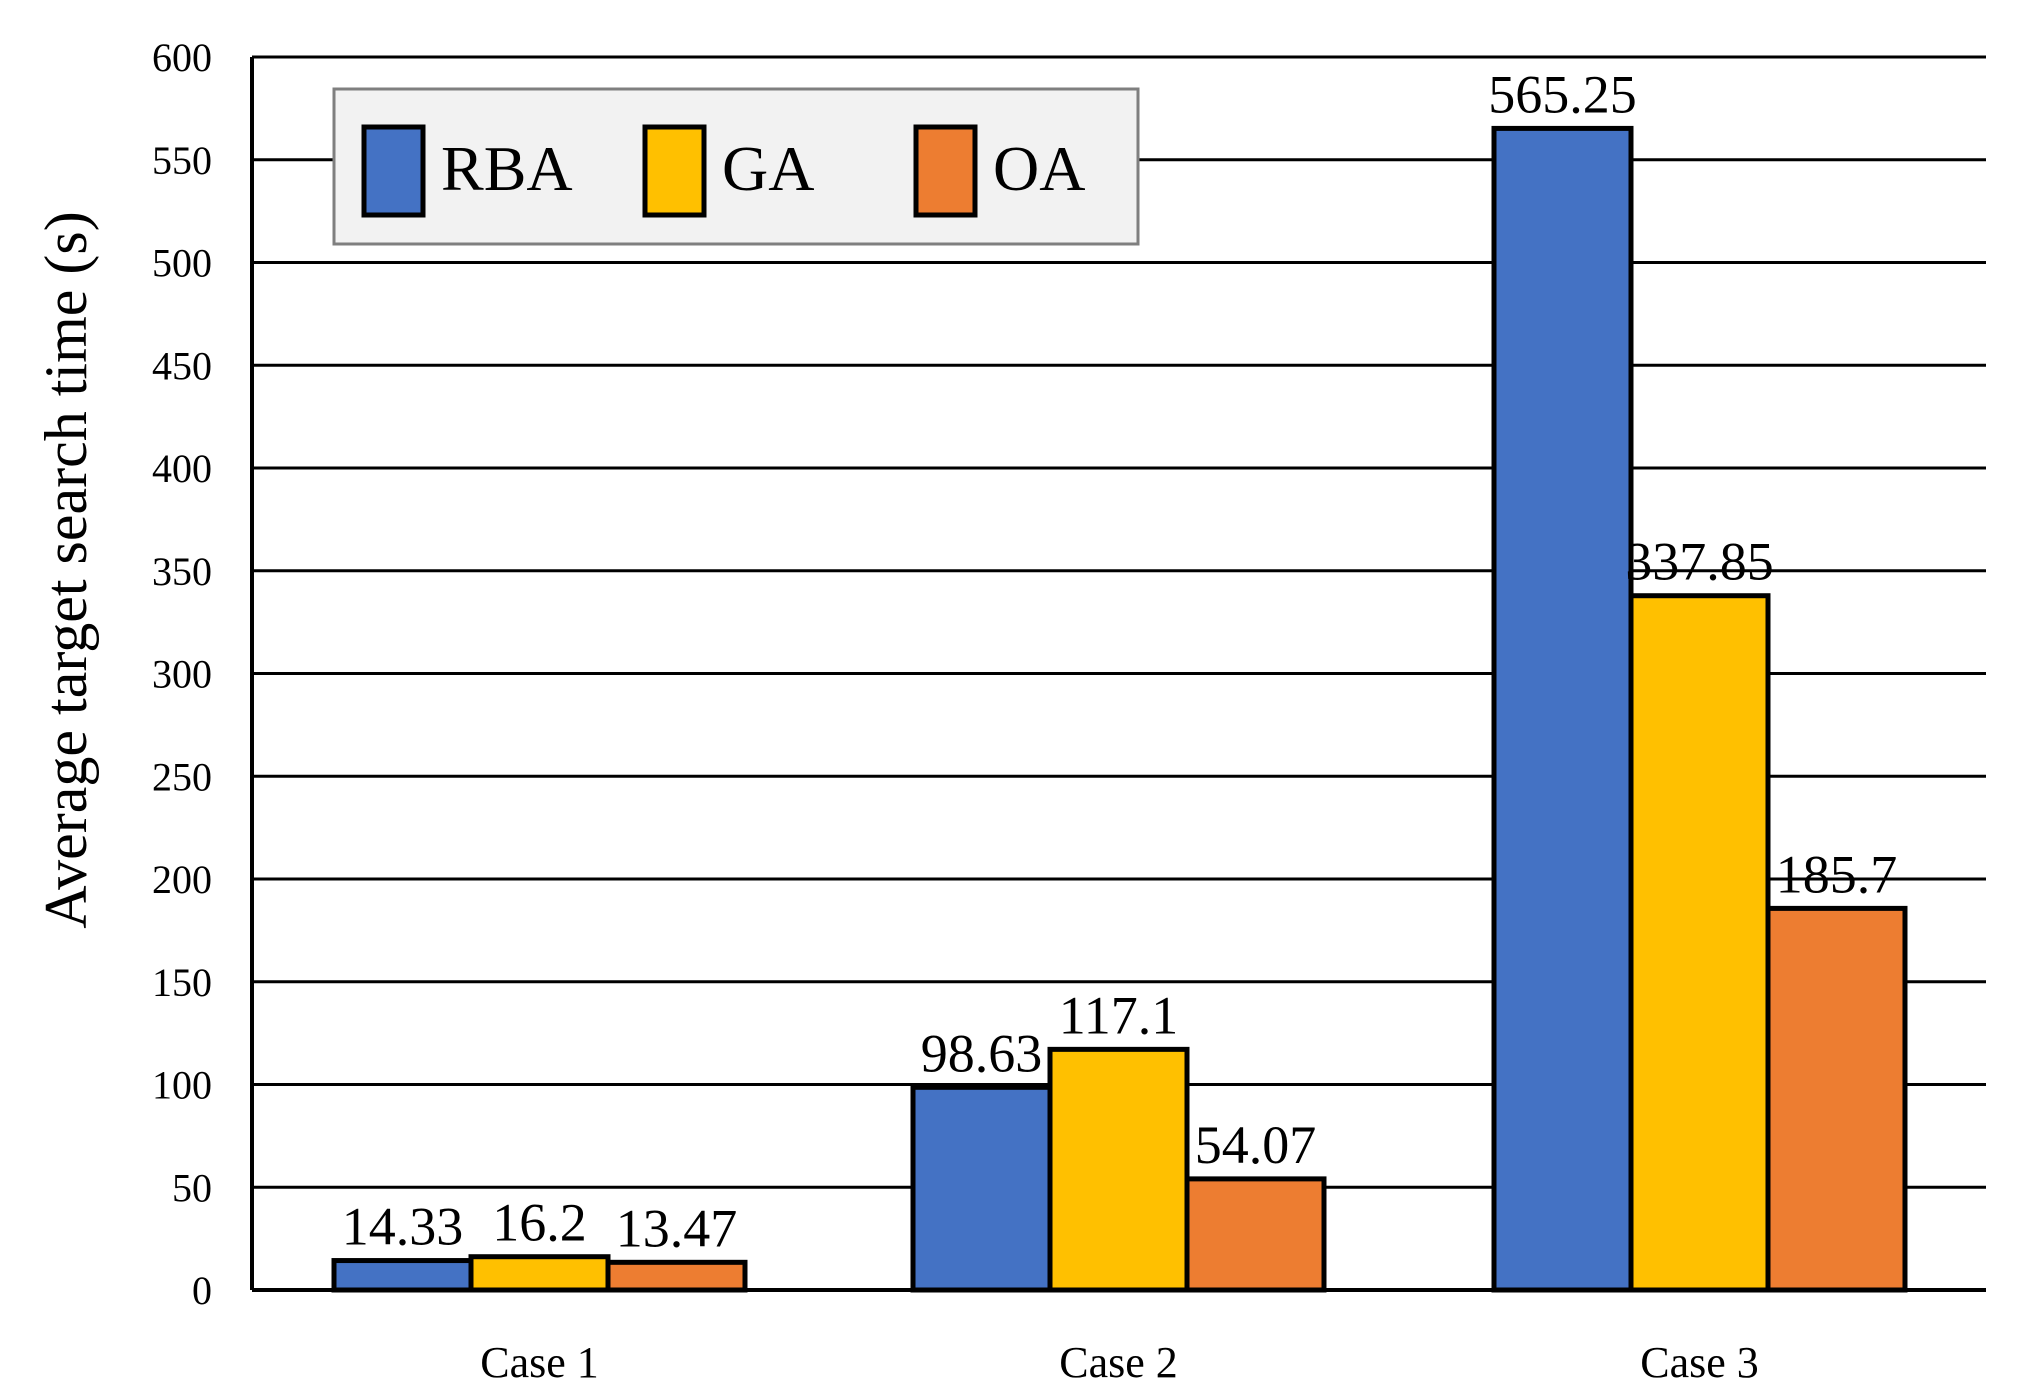 The height and width of the screenshot is (1384, 2019). Describe the element at coordinates (1119, 1015) in the screenshot. I see `data-label-ga-case-2: 117.1` at that location.